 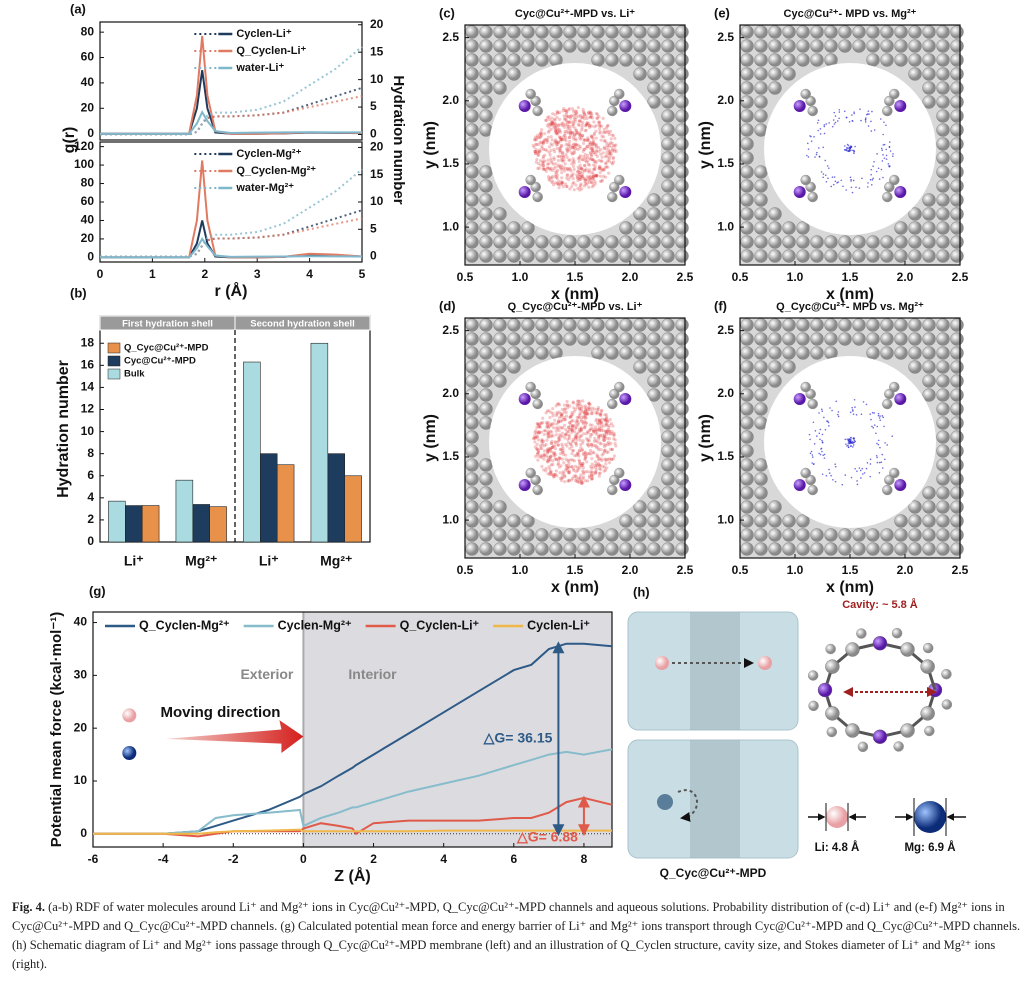 I want to click on y-tick-label: 0, so click(x=90, y=133).